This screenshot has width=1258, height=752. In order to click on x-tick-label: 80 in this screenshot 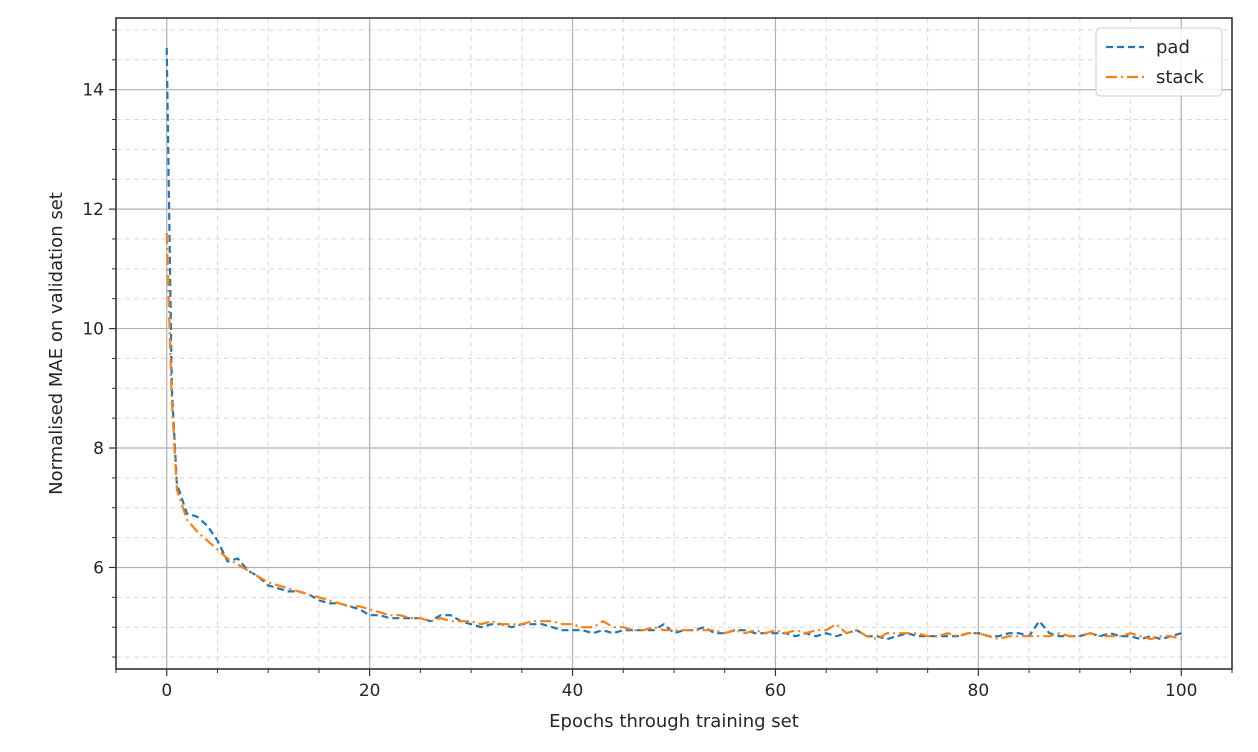, I will do `click(979, 691)`.